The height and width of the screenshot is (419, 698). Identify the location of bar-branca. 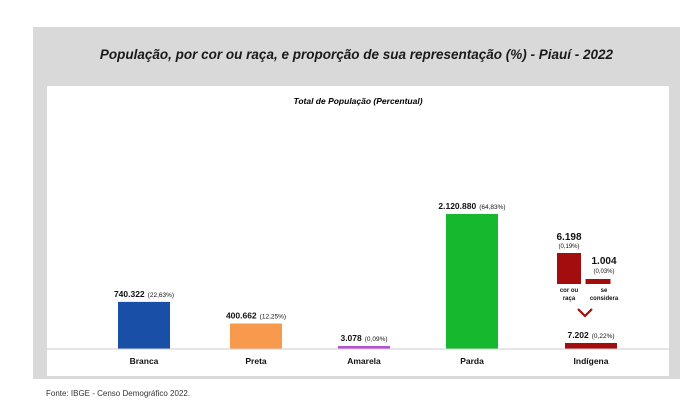
(144, 325).